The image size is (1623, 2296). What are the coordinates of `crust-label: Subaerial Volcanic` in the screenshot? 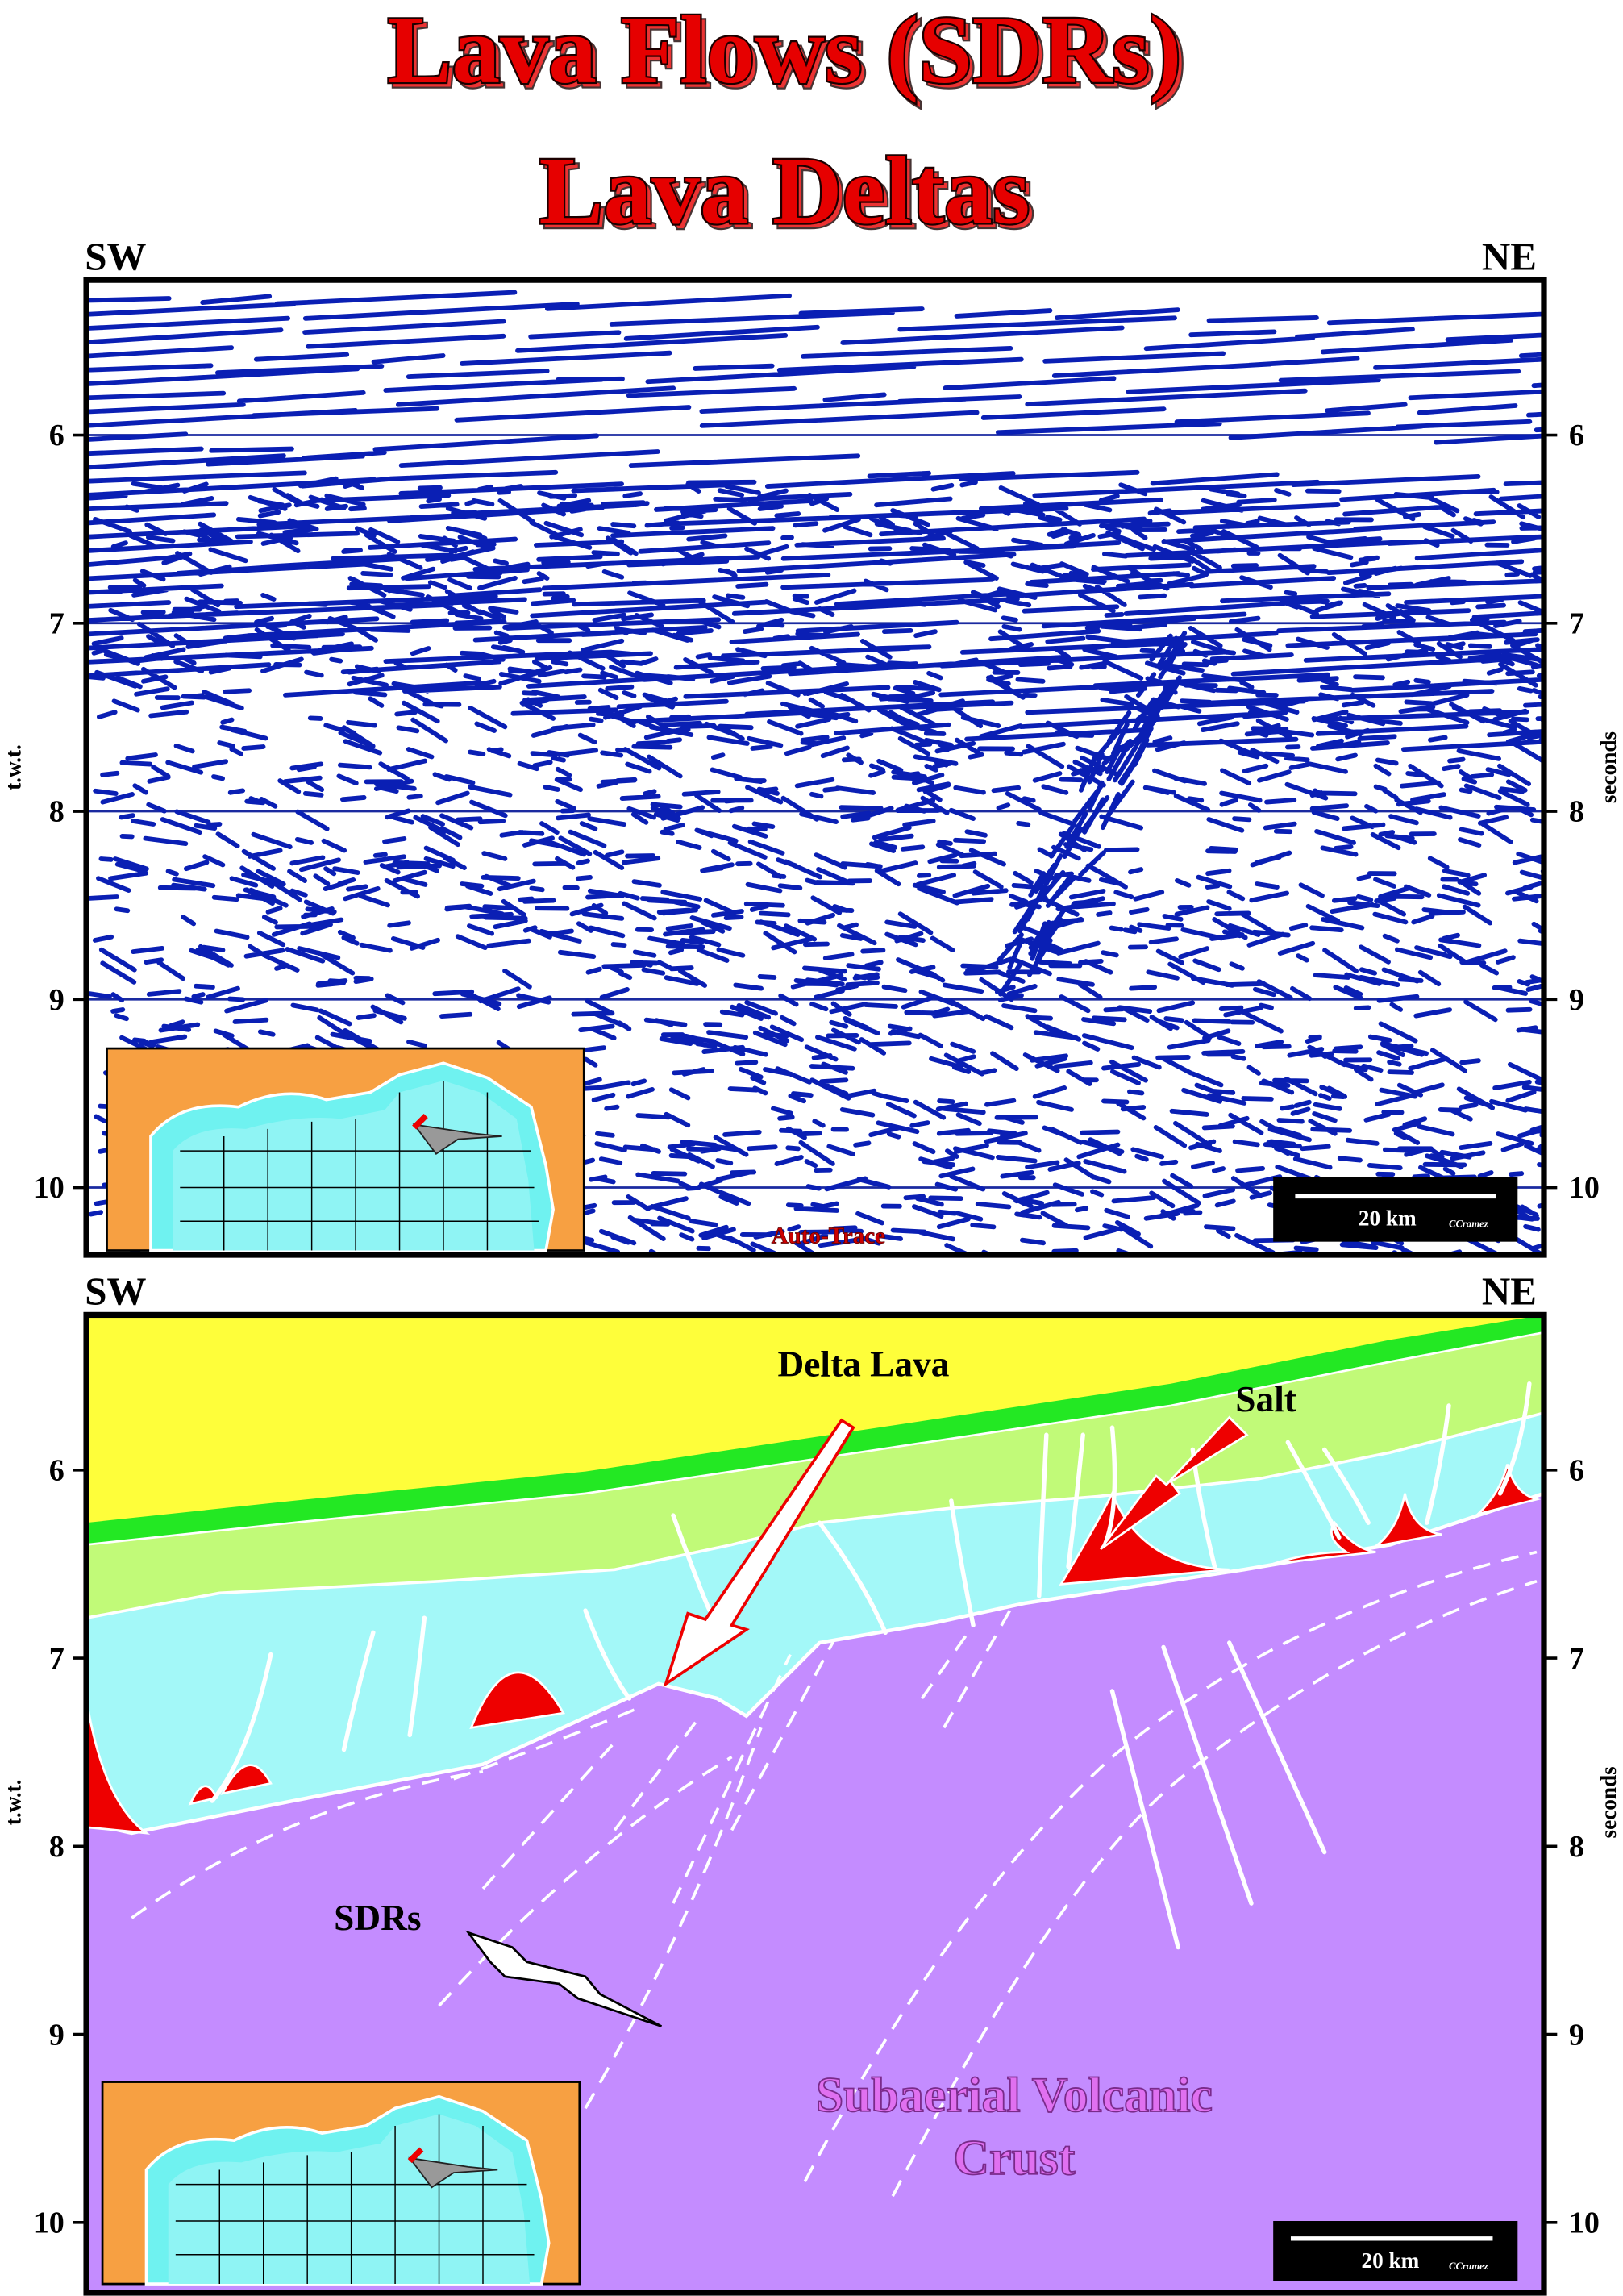 It's located at (1014, 2095).